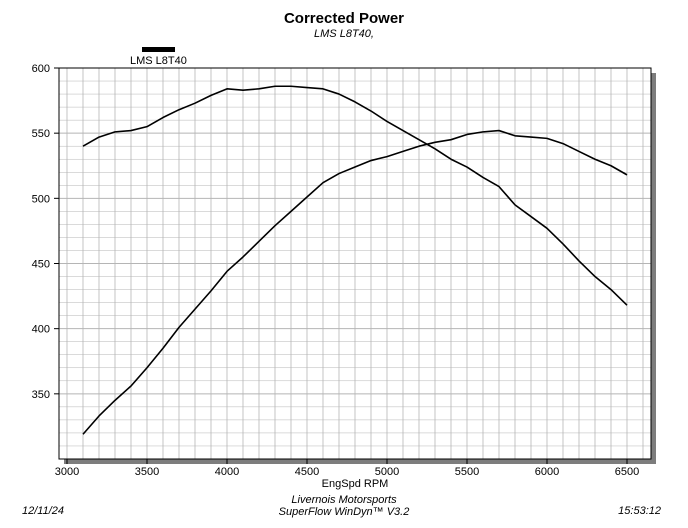 Image resolution: width=688 pixels, height=528 pixels. Describe the element at coordinates (387, 472) in the screenshot. I see `x-tick-label: 5000` at that location.